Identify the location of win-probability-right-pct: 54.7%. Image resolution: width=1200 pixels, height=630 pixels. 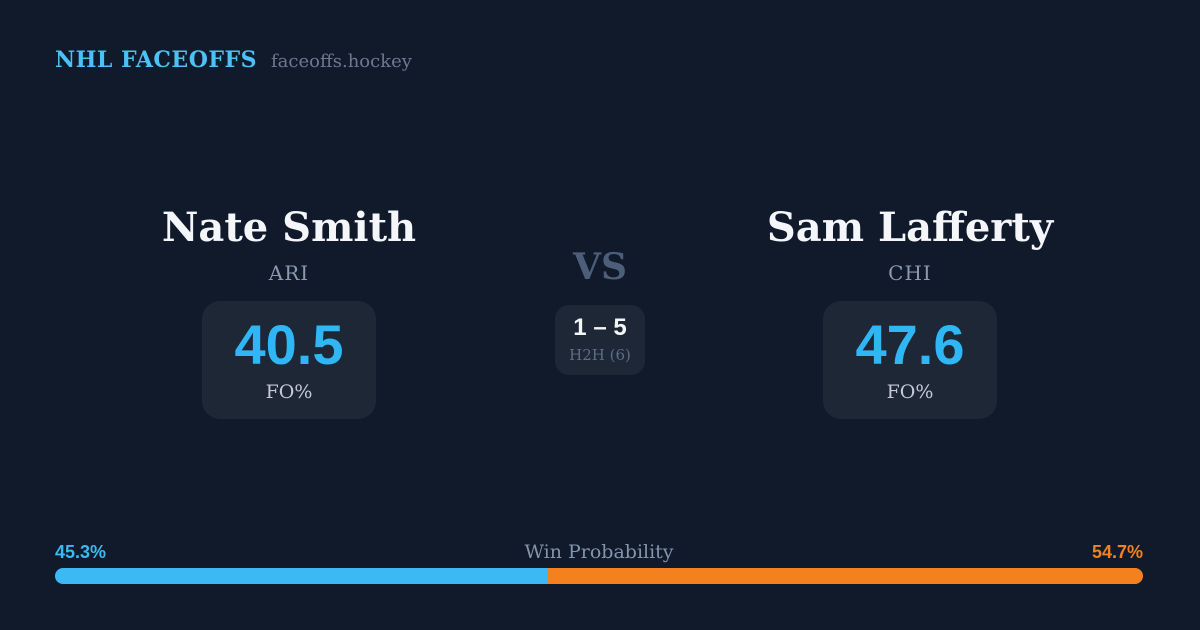
(1117, 552).